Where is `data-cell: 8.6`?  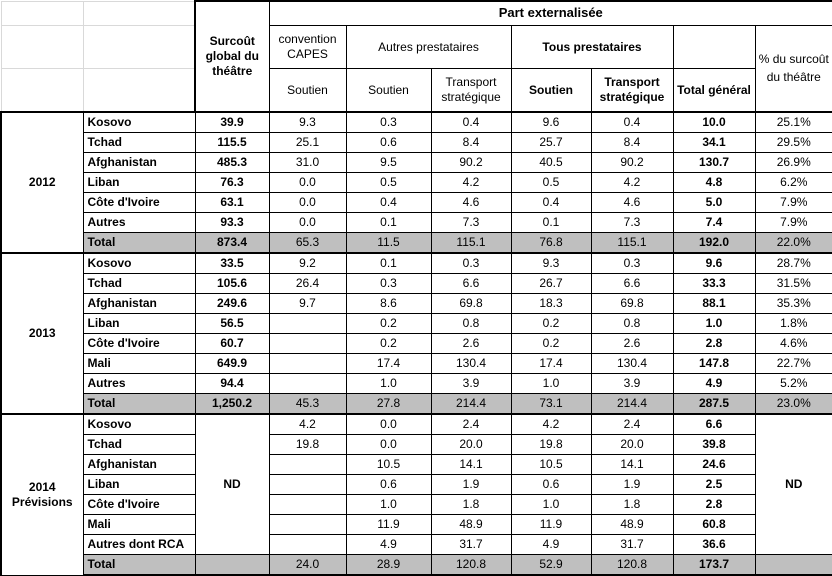
data-cell: 8.6 is located at coordinates (388, 303).